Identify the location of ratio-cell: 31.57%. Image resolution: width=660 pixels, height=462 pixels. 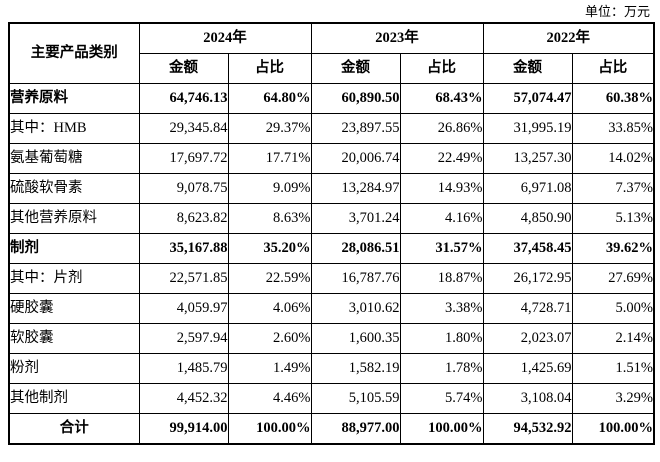
(441, 248).